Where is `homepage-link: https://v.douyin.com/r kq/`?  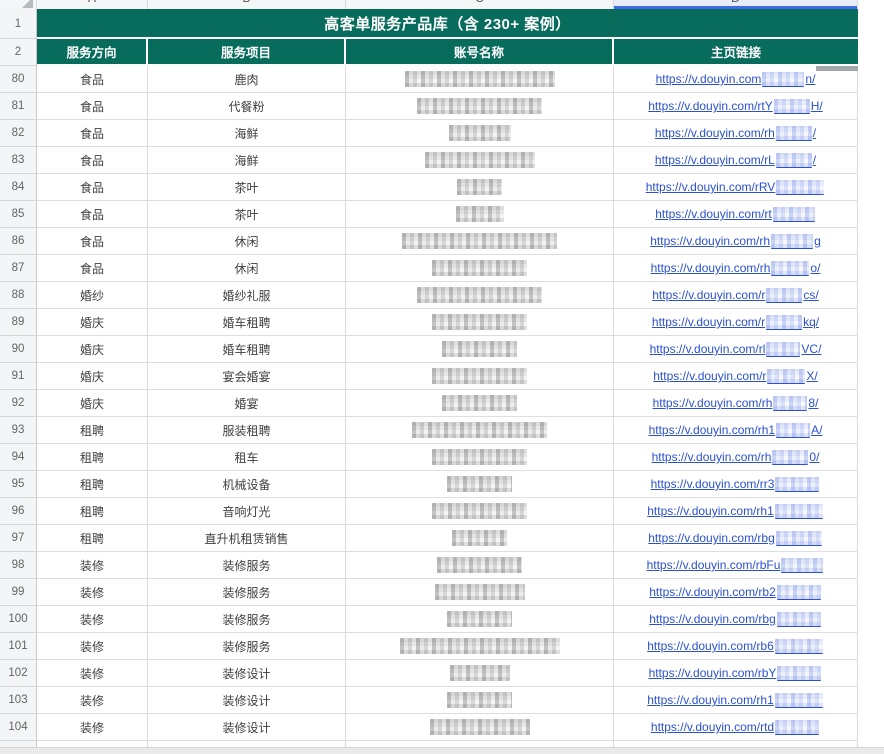
homepage-link: https://v.douyin.com/r kq/ is located at coordinates (735, 322).